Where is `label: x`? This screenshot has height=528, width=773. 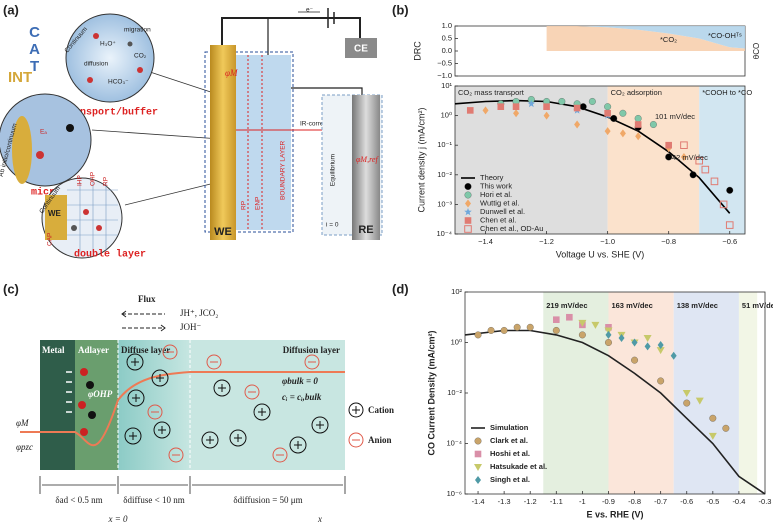 label: x is located at coordinates (319, 519).